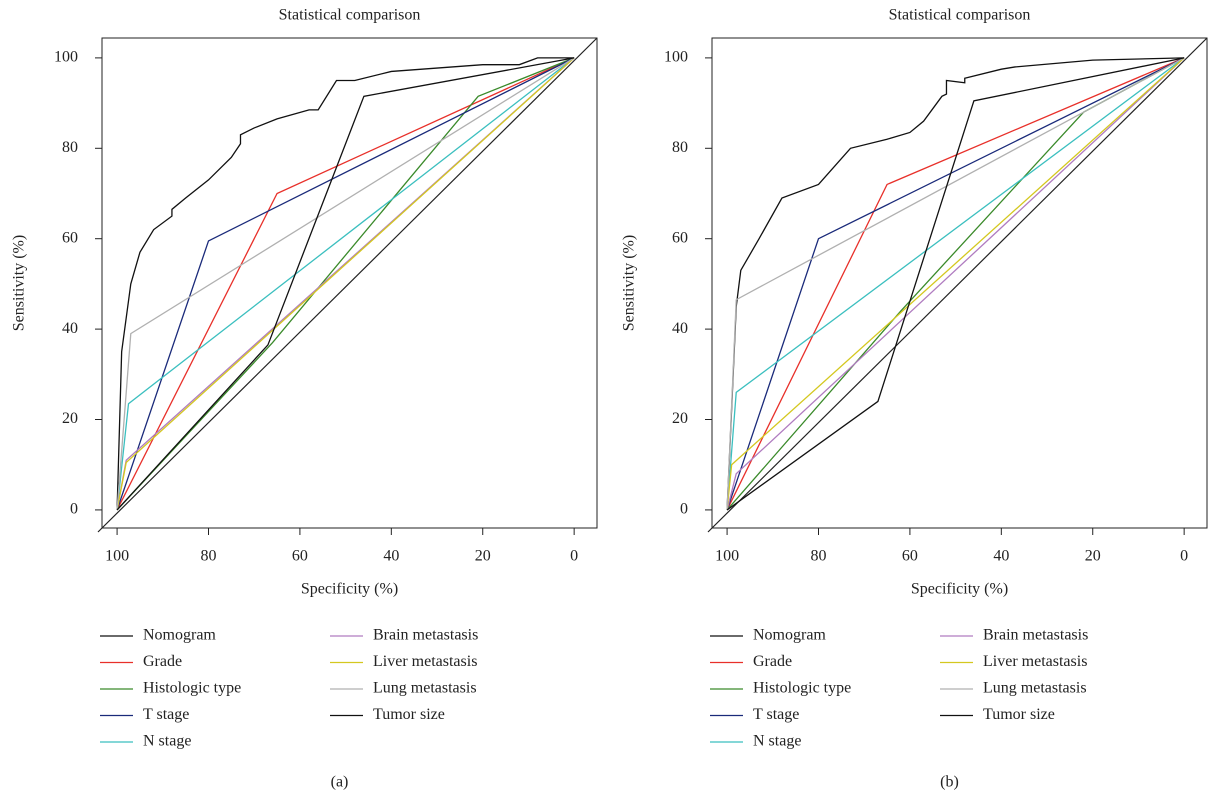  Describe the element at coordinates (340, 782) in the screenshot. I see `caption: (a)` at that location.